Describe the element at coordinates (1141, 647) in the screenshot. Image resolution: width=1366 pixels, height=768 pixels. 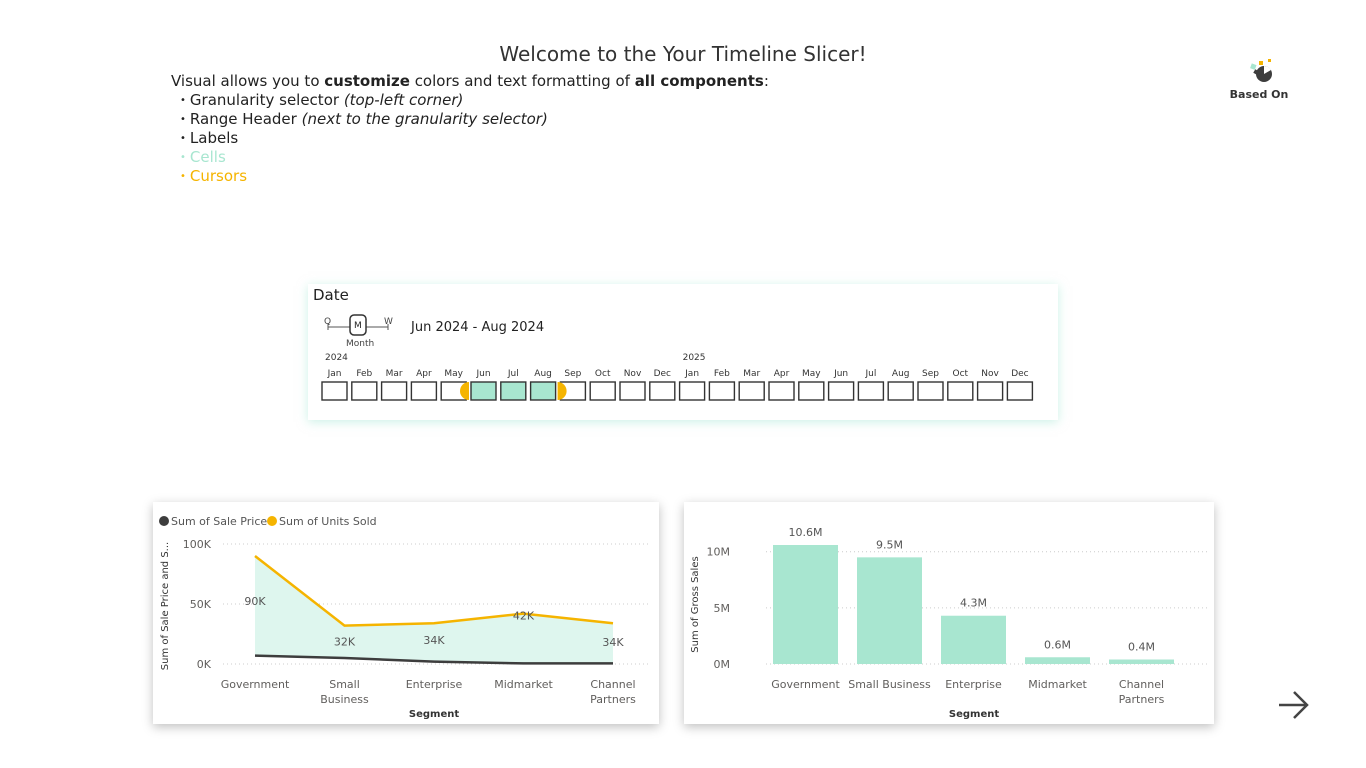
I see `data-label: 0.4M` at that location.